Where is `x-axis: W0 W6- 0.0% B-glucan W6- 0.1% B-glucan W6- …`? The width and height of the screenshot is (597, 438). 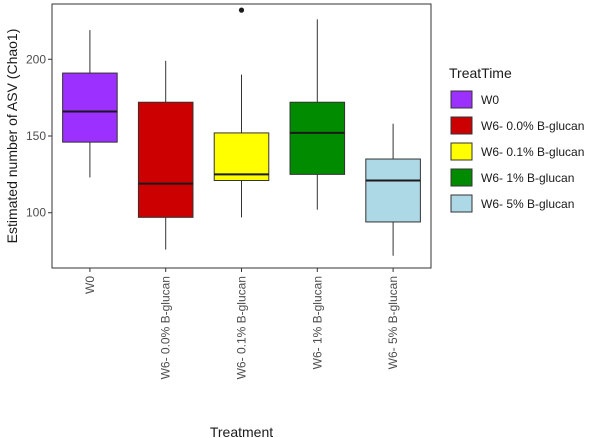 x-axis: W0 W6- 0.0% B-glucan W6- 0.1% B-glucan W6- … is located at coordinates (241, 323).